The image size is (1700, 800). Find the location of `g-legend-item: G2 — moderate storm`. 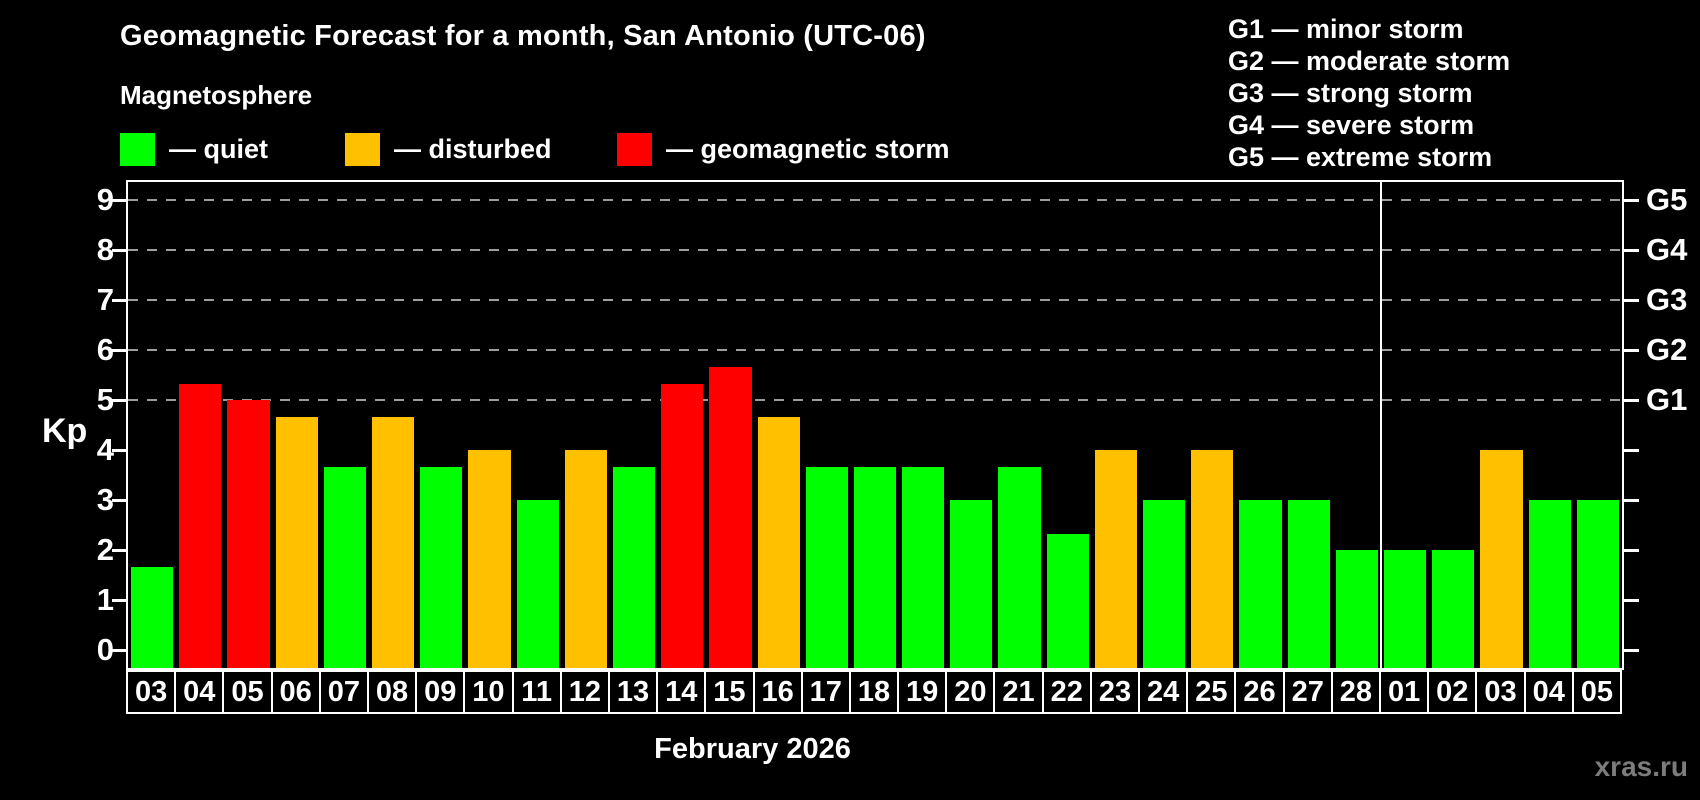

g-legend-item: G2 — moderate storm is located at coordinates (1369, 61).